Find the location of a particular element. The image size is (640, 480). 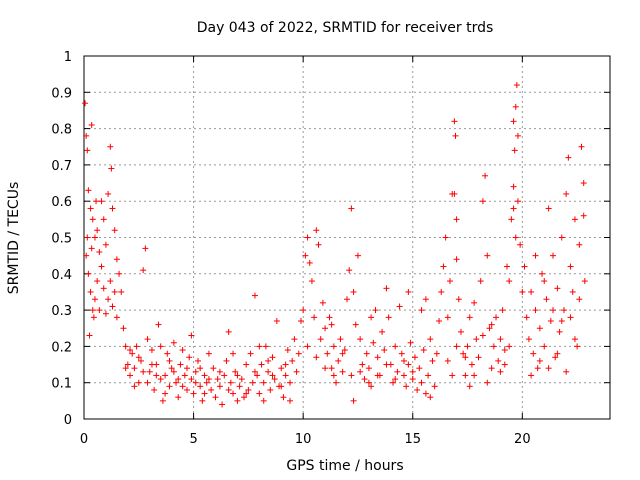

y-tick-label: 1 is located at coordinates (68, 57).